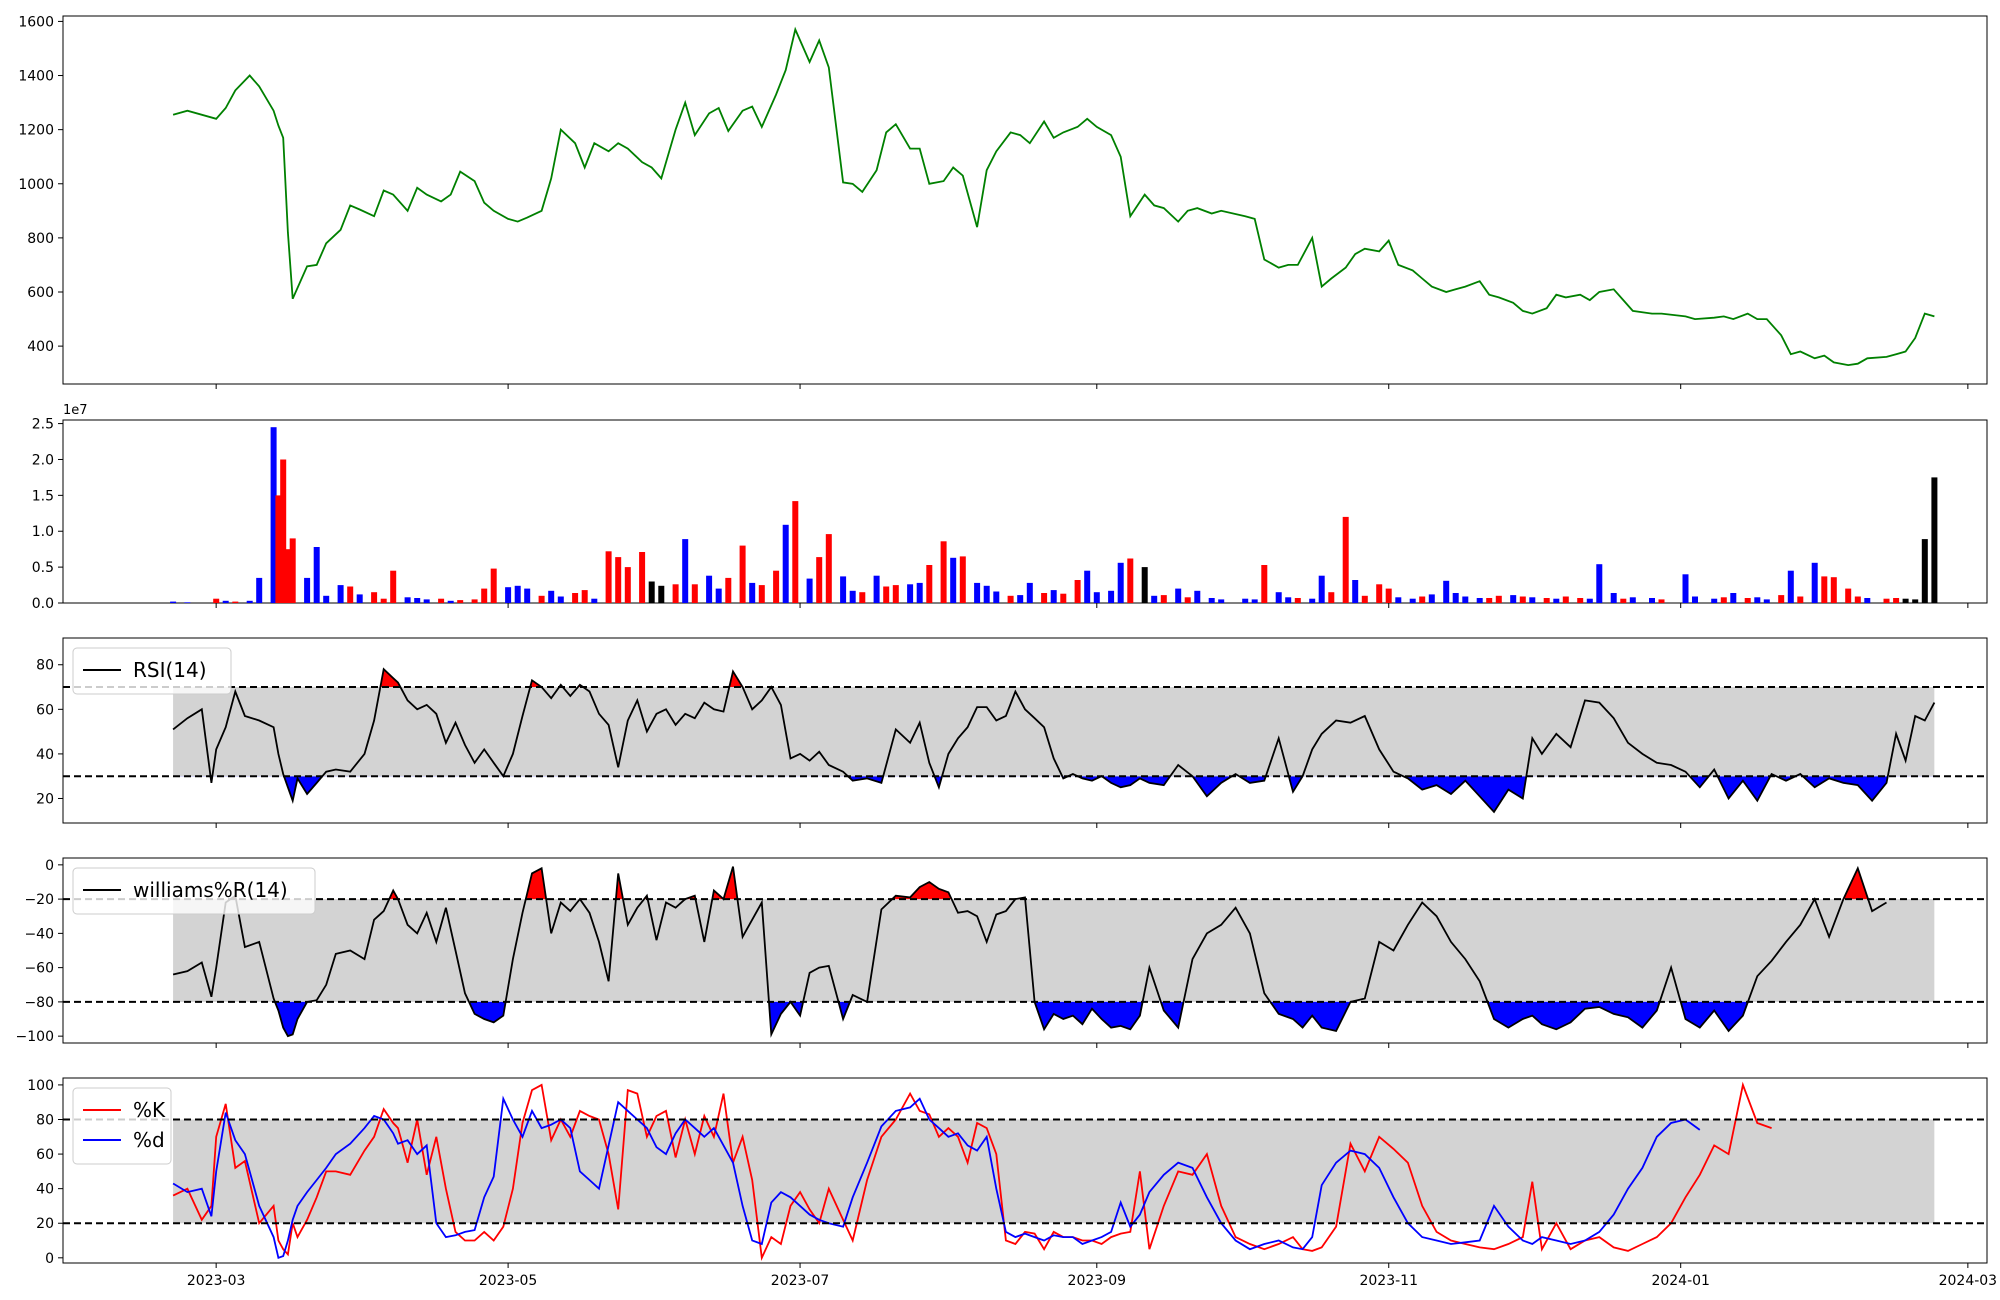 This screenshot has width=2000, height=1300. I want to click on rsi-panel: 20 40 60 80 RSI(14), so click(1012, 730).